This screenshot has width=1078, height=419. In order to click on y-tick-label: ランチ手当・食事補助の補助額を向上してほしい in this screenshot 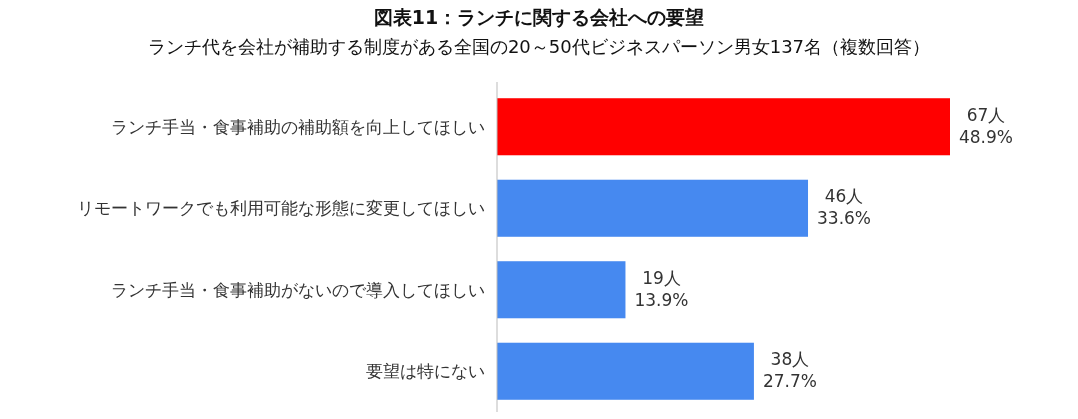, I will do `click(298, 127)`.